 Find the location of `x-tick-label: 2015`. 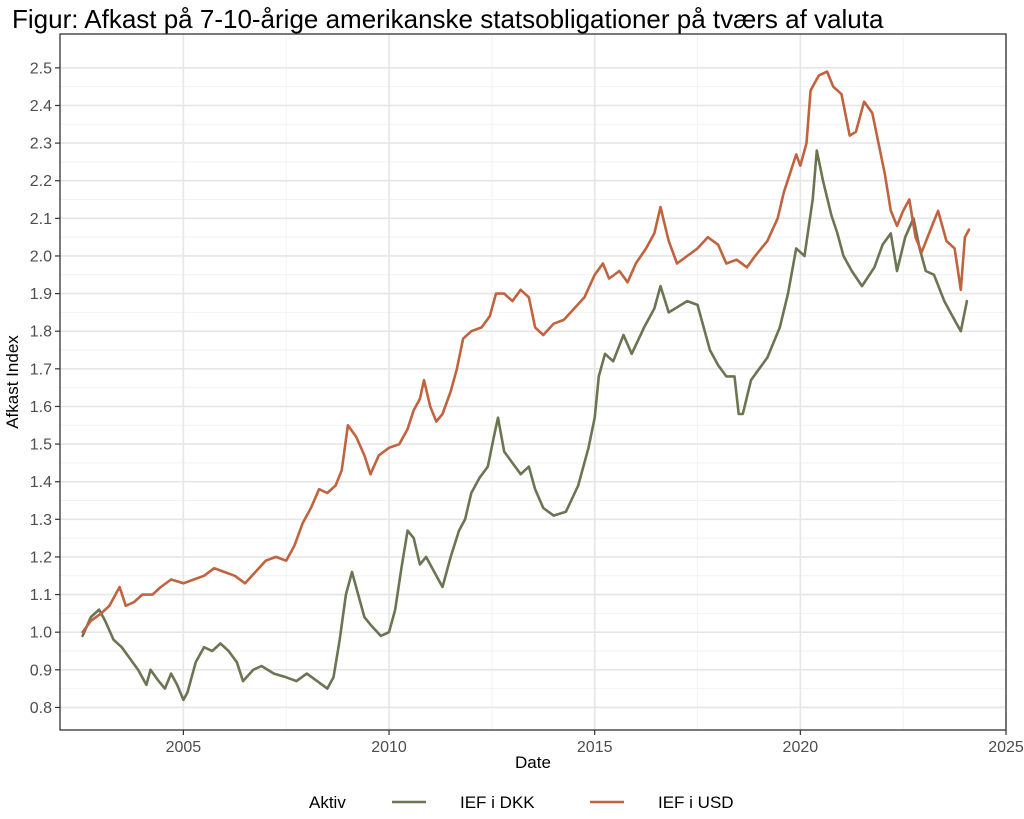

x-tick-label: 2015 is located at coordinates (595, 747).